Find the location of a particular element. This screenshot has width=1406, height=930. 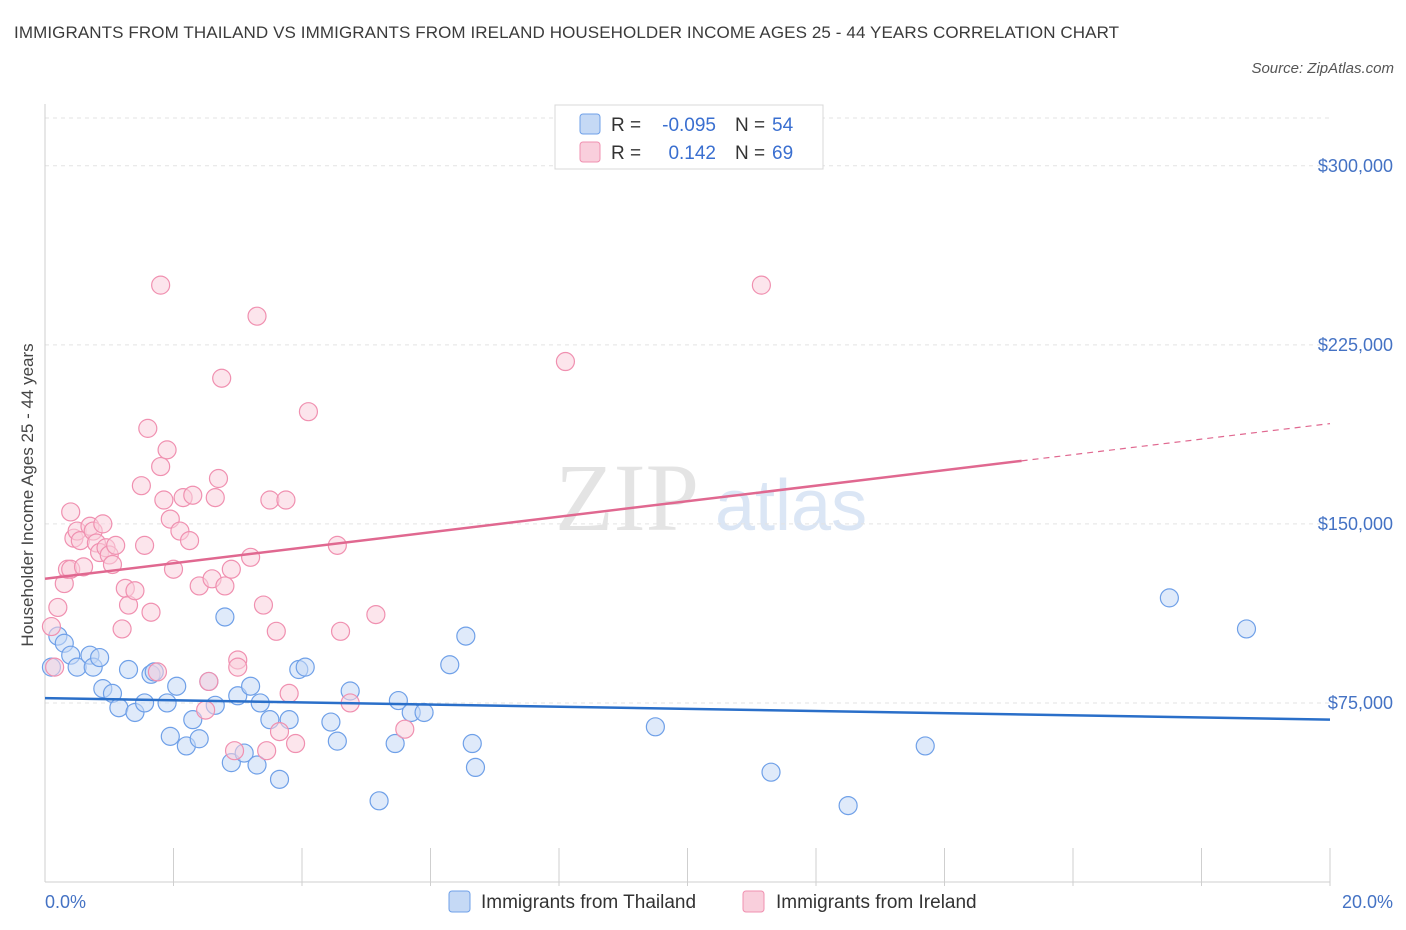

legend-label-thailand: Immigrants from Thailand is located at coordinates (588, 902).